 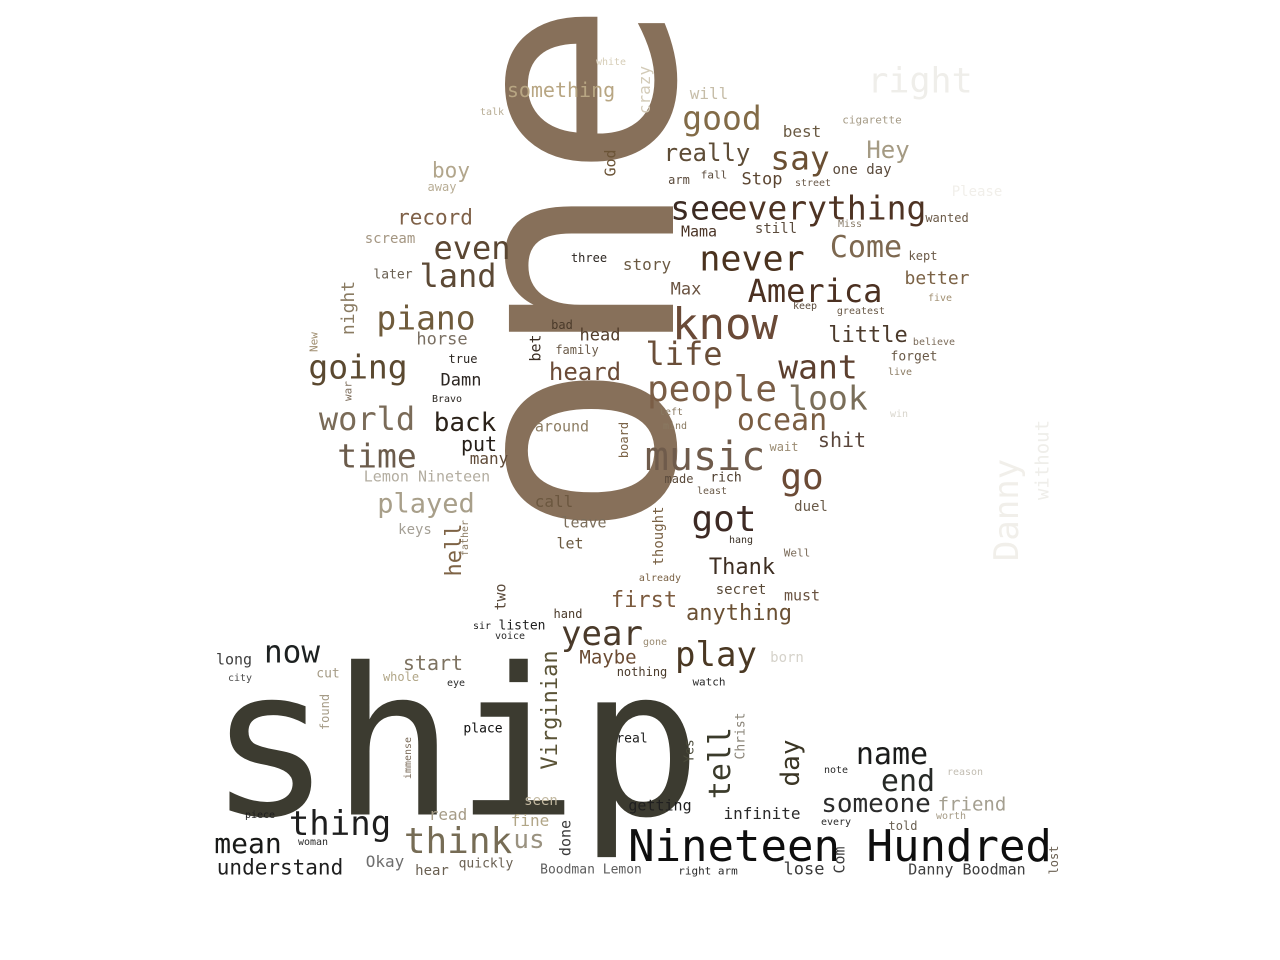 What do you see at coordinates (426, 504) in the screenshot?
I see `cloud-word: played` at bounding box center [426, 504].